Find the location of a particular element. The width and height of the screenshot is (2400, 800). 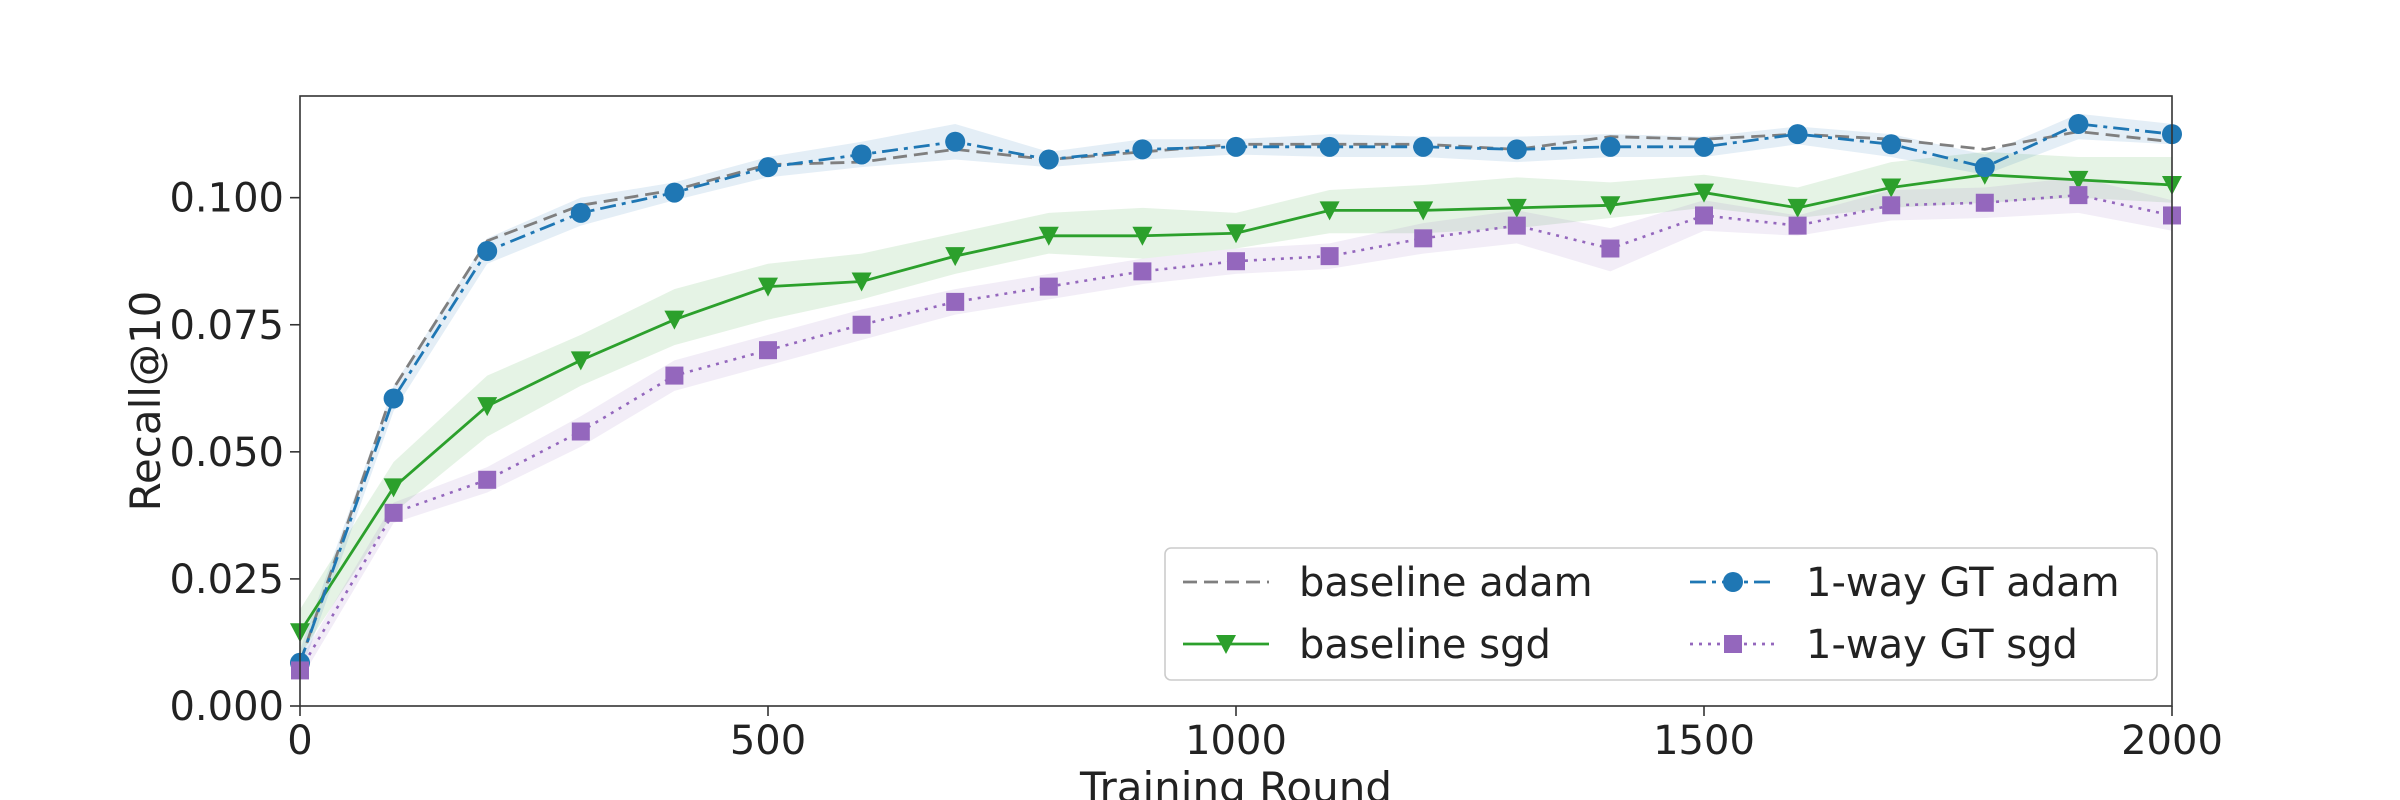

x-axis-ticks: 0 500 1000 1500 2000 is located at coordinates (1255, 735).